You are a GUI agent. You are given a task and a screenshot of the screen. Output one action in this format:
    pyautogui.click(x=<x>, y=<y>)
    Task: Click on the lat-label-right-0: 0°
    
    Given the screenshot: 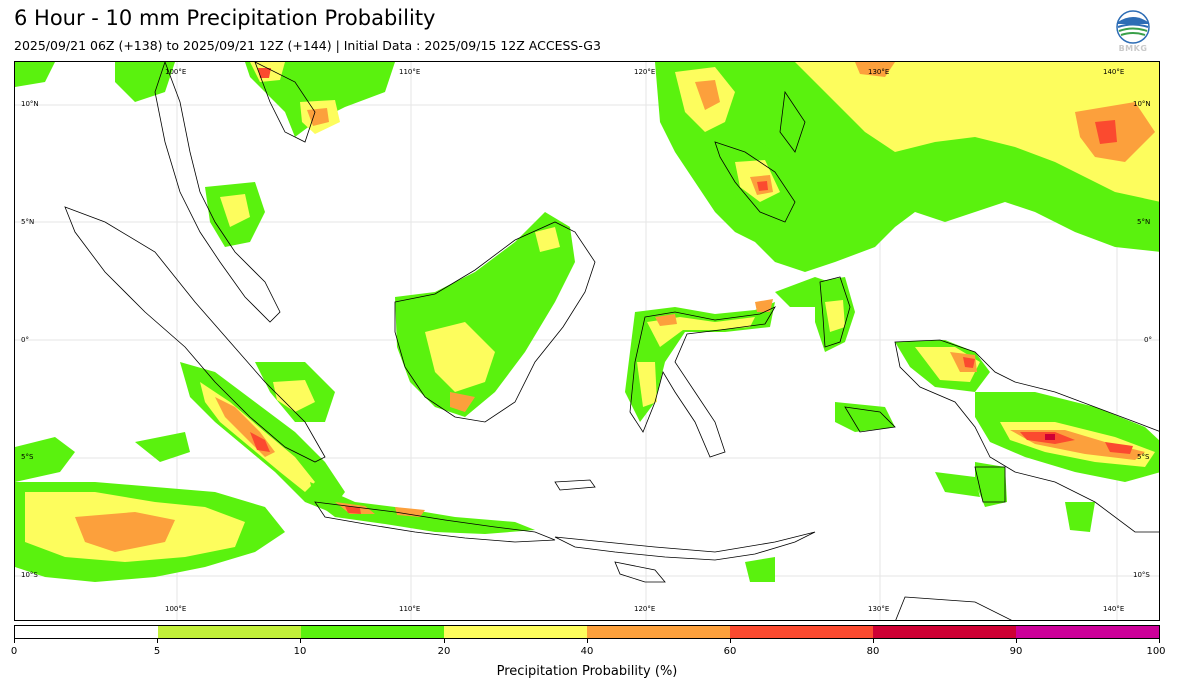 What is the action you would take?
    pyautogui.click(x=1148, y=340)
    